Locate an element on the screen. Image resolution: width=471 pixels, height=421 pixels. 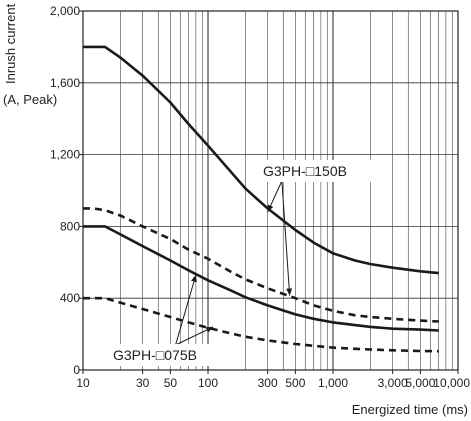
x-tick-label: 50 is located at coordinates (171, 383).